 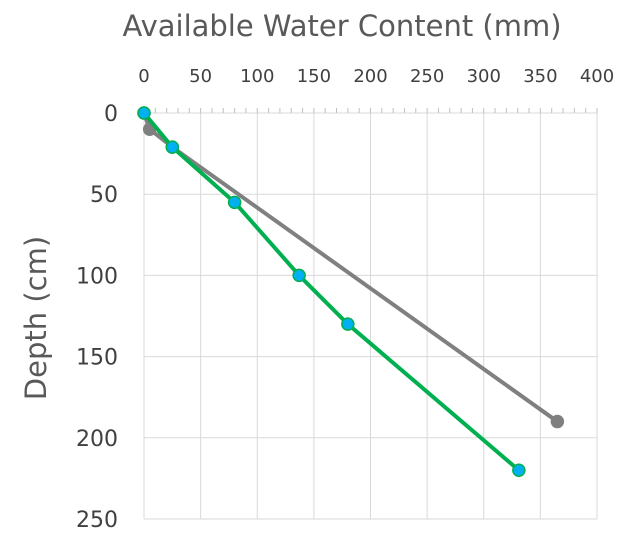 What do you see at coordinates (484, 76) in the screenshot?
I see `x-tick-label: 300` at bounding box center [484, 76].